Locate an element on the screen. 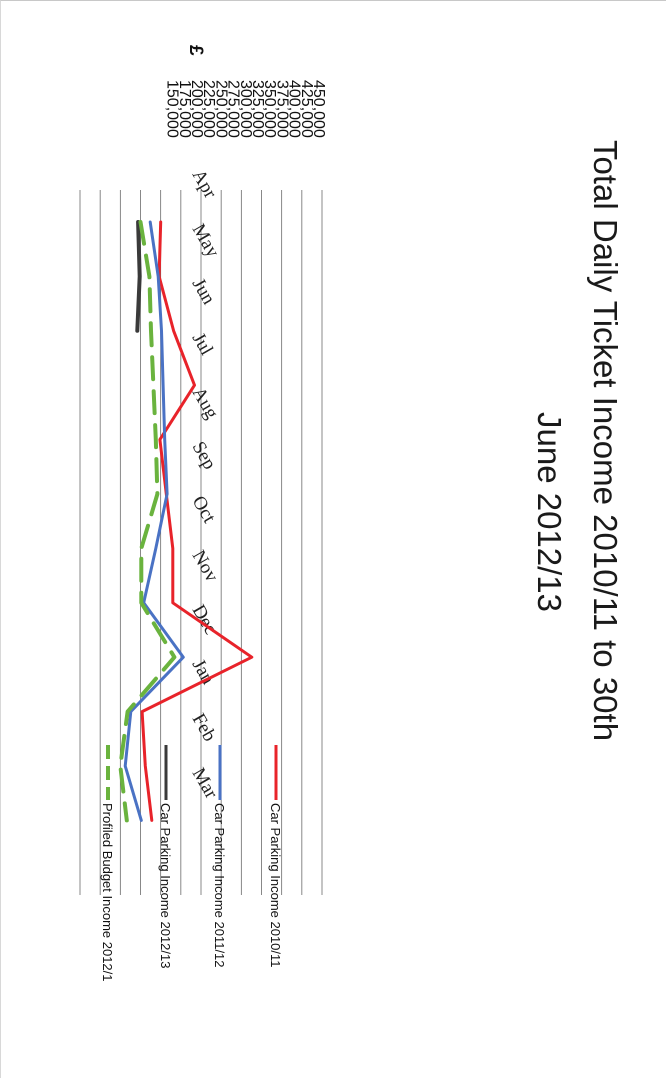 The width and height of the screenshot is (666, 1078). legend-label: Car Parking Income 2010/11 is located at coordinates (275, 885).